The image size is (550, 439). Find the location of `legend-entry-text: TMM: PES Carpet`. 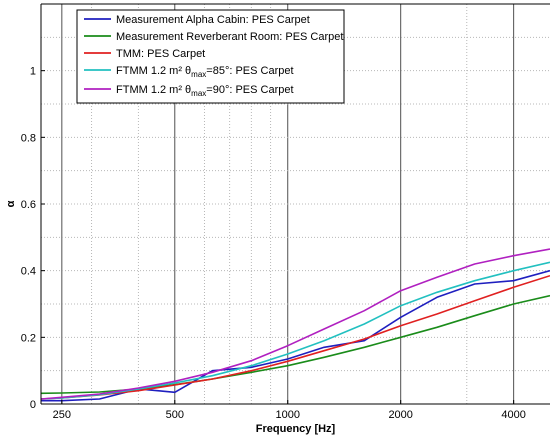

legend-entry-text: TMM: PES Carpet is located at coordinates (160, 54).